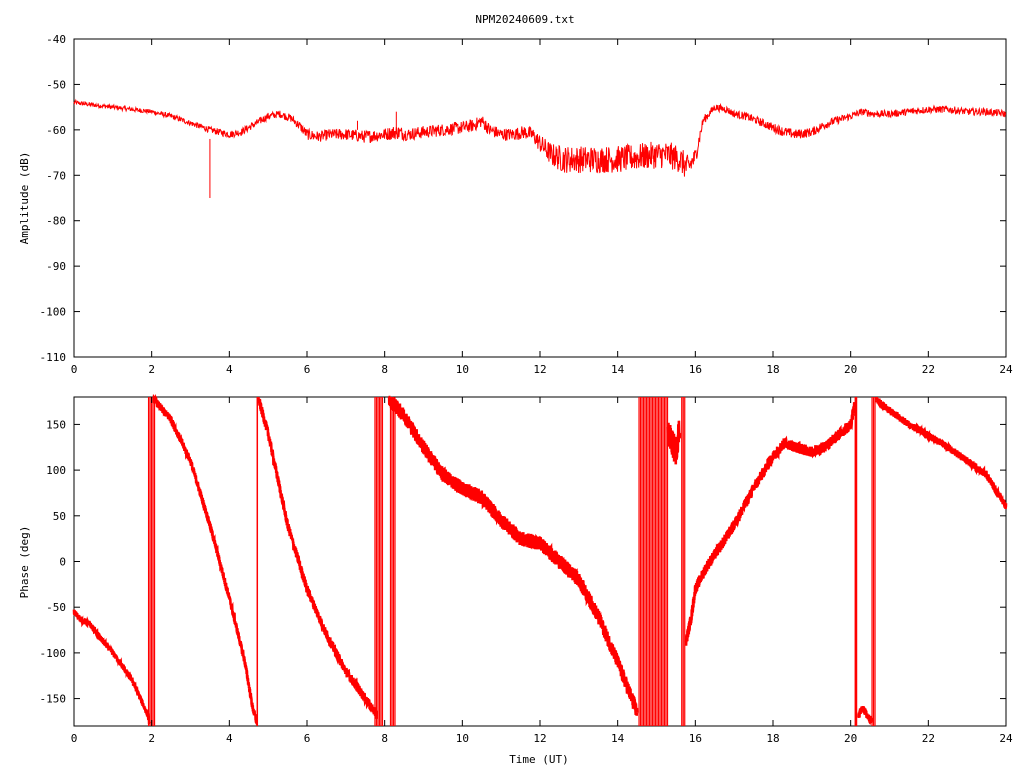 This screenshot has width=1024, height=768. I want to click on chart-title: NPM20240609.txt, so click(524, 19).